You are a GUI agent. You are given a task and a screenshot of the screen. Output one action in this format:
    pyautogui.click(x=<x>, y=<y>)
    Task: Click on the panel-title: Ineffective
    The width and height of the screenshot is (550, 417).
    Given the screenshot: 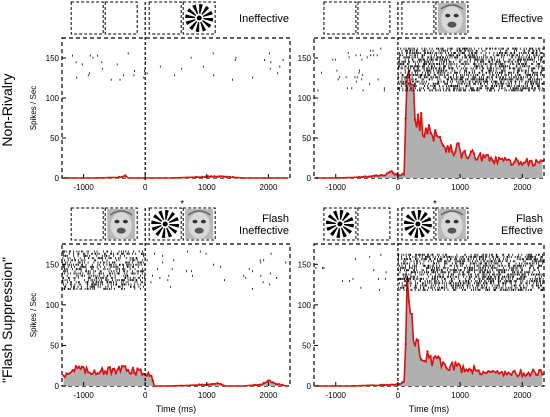 What is the action you would take?
    pyautogui.click(x=264, y=19)
    